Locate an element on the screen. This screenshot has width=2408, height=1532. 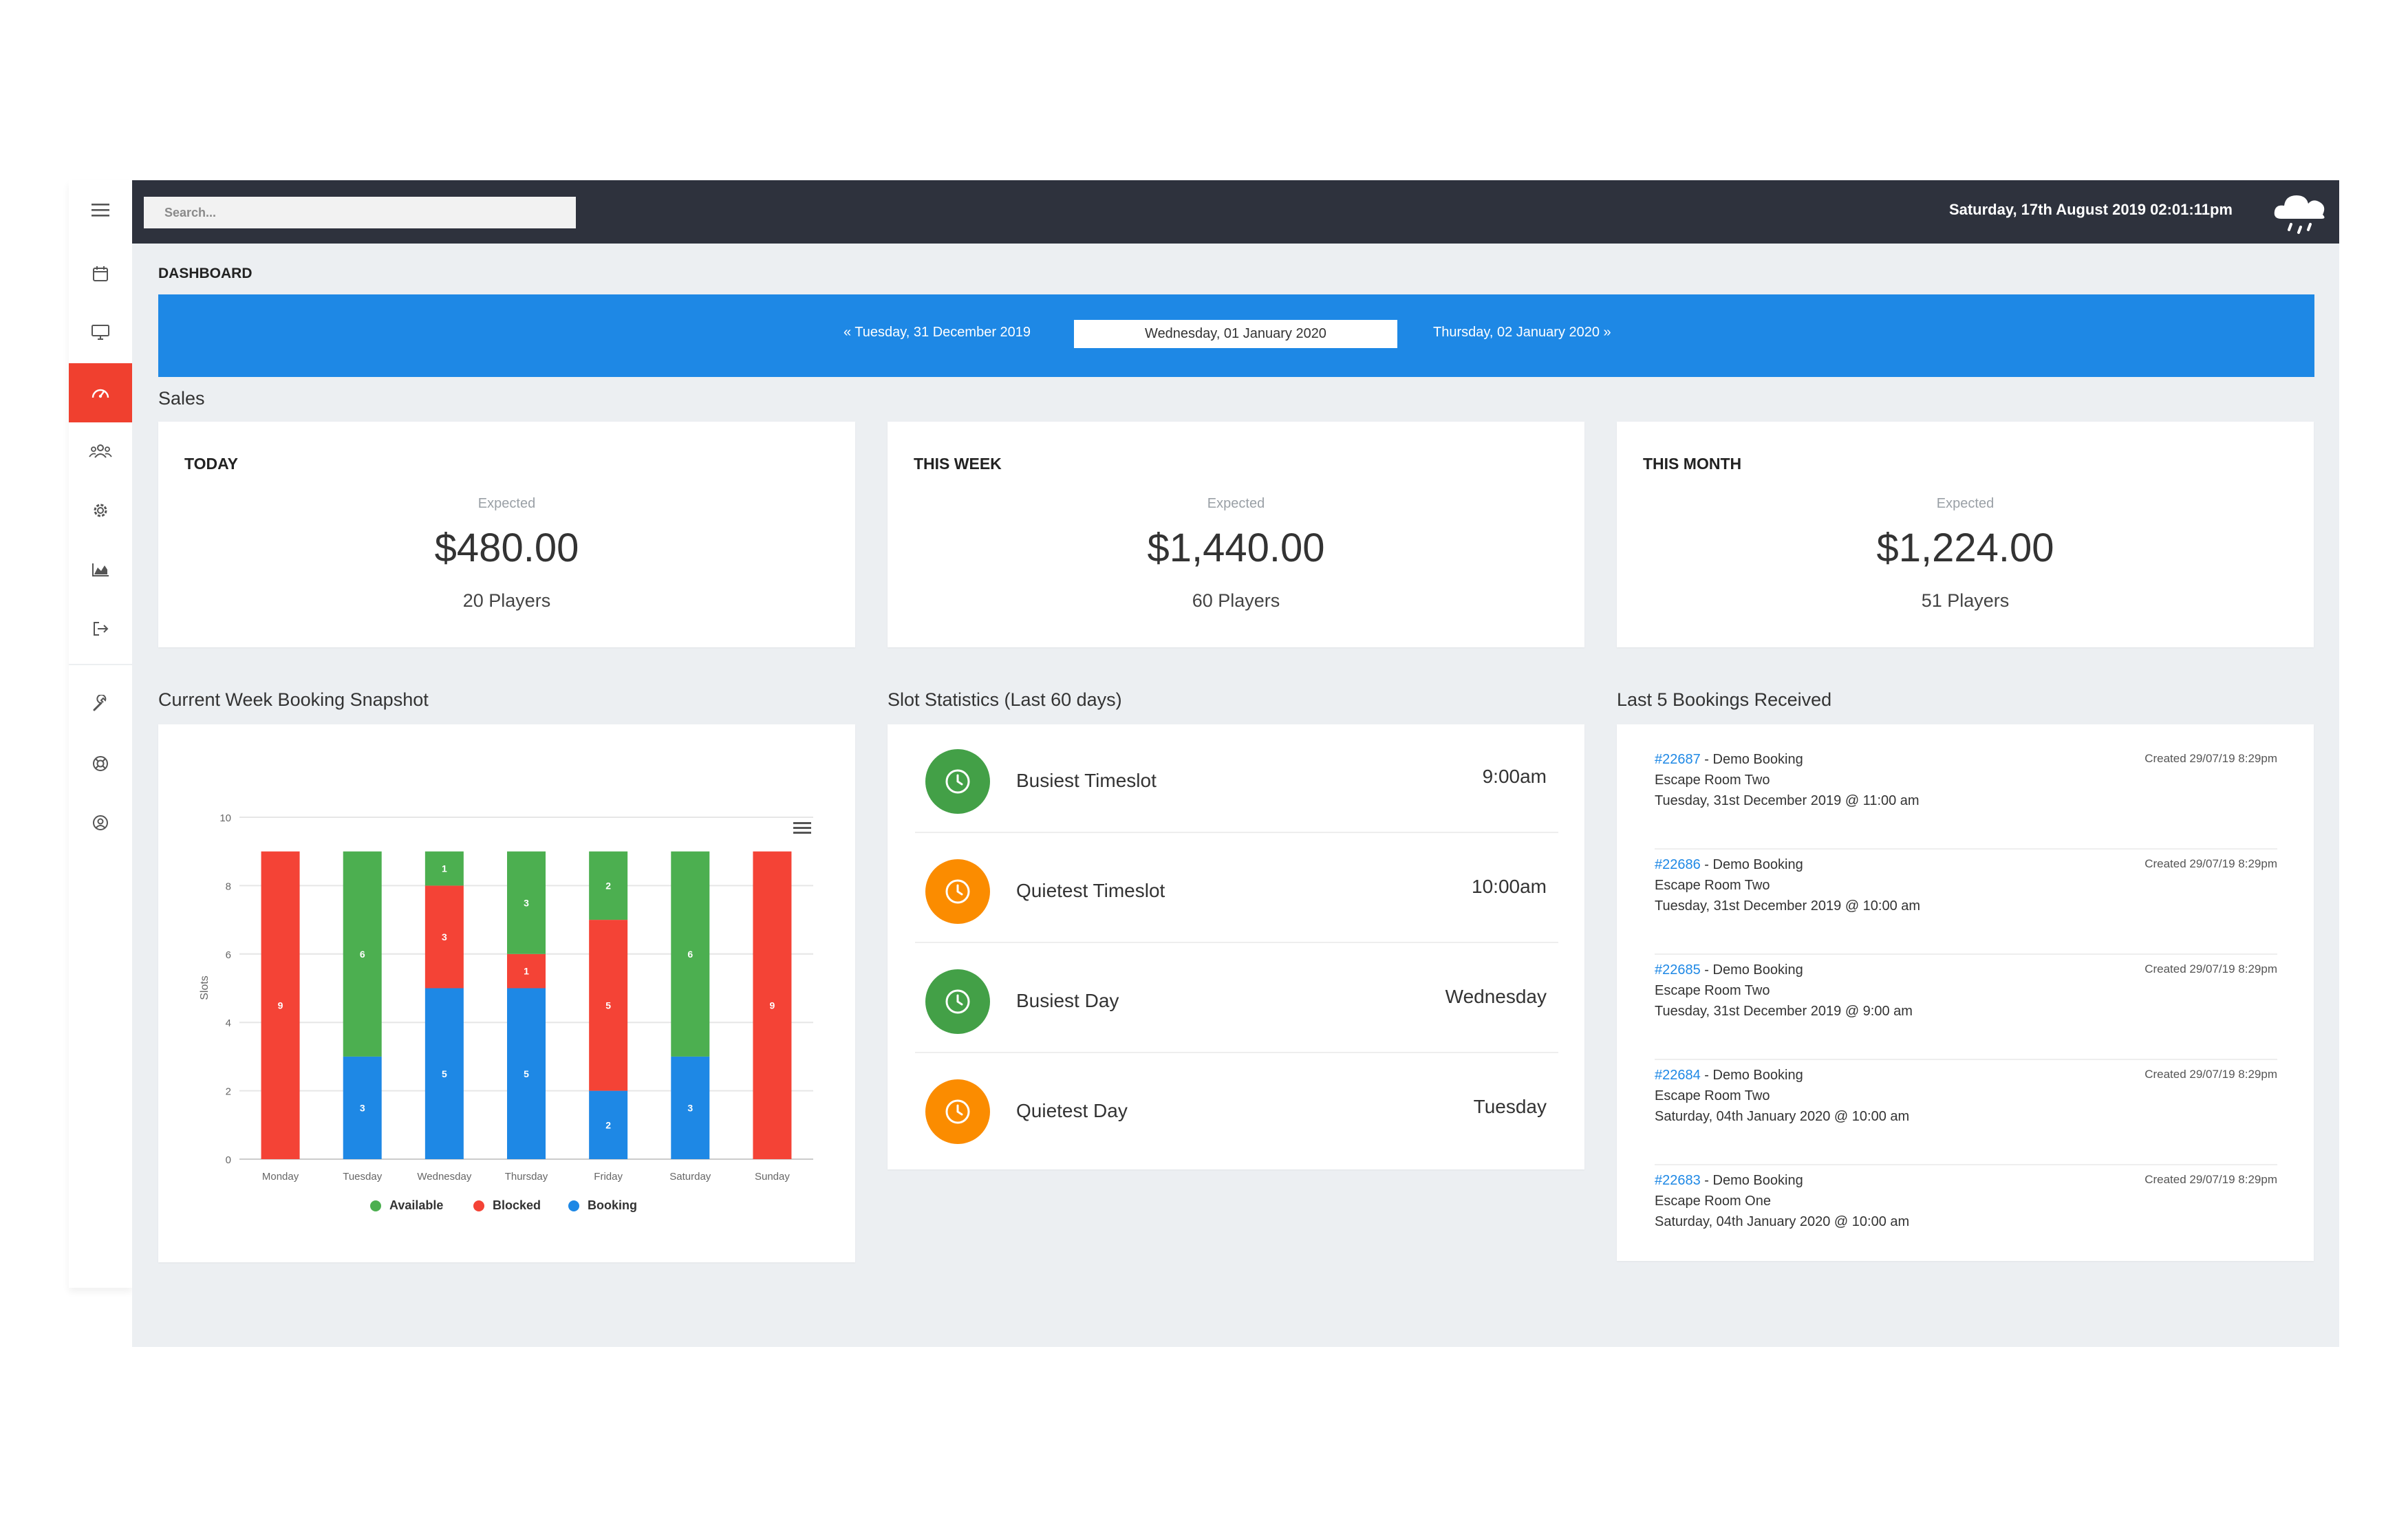
dashboard-gauge-icon is located at coordinates (100, 393).